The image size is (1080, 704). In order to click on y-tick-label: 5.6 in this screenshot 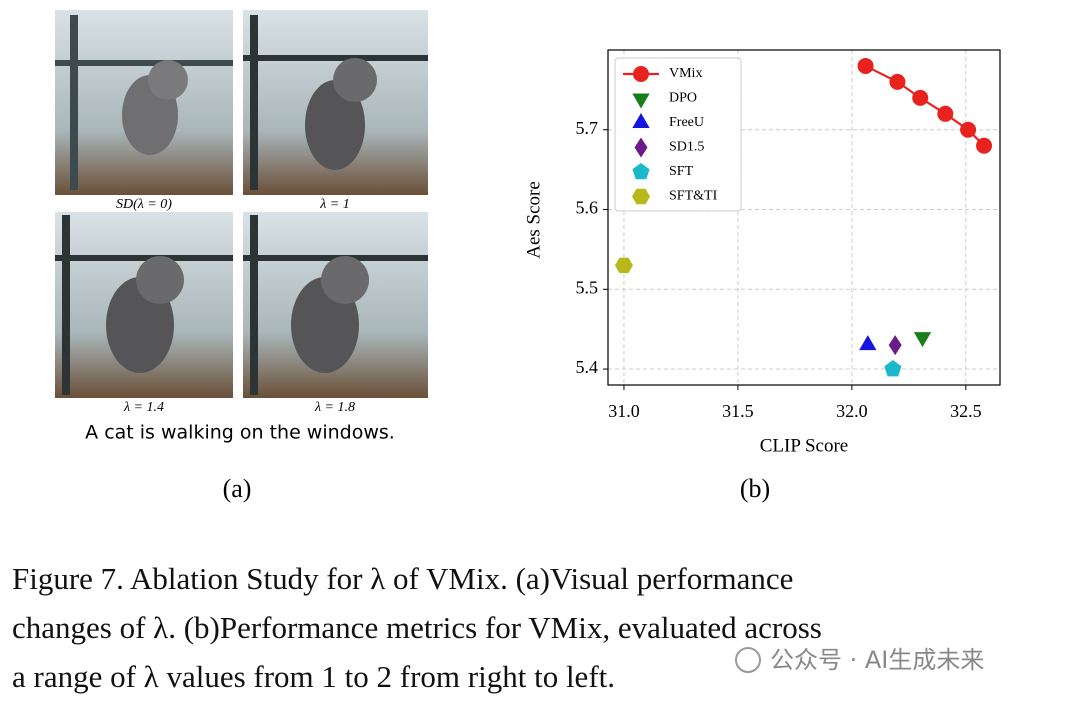, I will do `click(587, 208)`.